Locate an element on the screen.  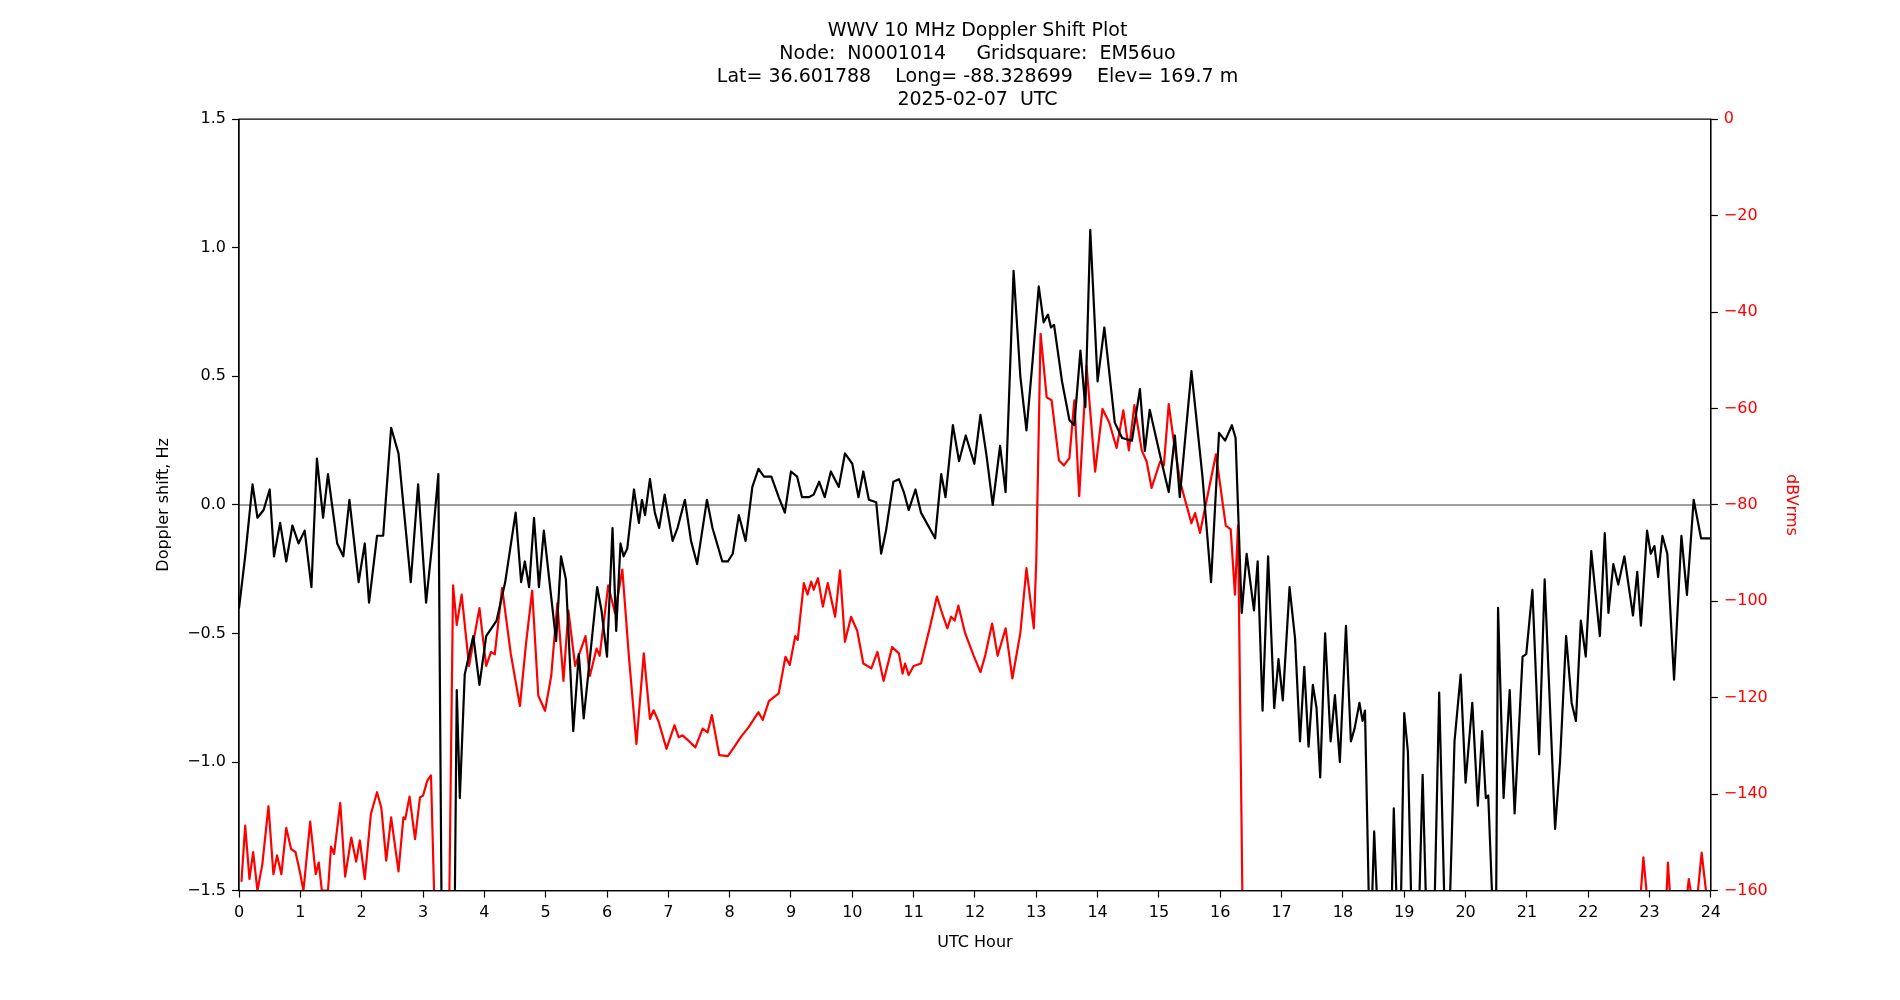
y-tick-label: 0.0 is located at coordinates (213, 504).